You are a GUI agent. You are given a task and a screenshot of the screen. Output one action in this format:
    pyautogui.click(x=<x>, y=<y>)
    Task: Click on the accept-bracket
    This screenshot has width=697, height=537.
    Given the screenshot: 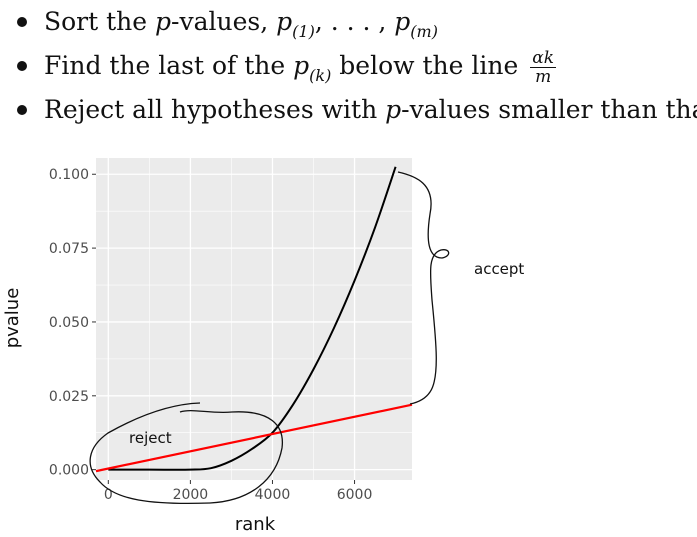 What is the action you would take?
    pyautogui.click(x=423, y=288)
    